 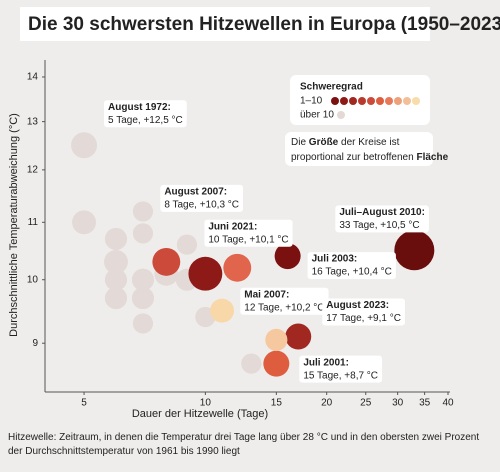 I want to click on data-label: Juli 2001: 15 Tage, +8,7 °C, so click(x=341, y=369).